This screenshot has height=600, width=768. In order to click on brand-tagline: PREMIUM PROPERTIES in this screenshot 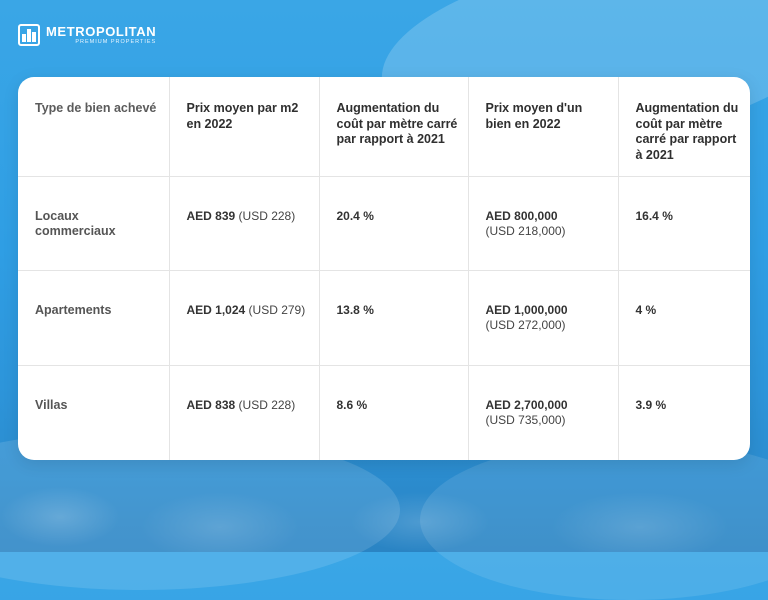, I will do `click(116, 41)`.